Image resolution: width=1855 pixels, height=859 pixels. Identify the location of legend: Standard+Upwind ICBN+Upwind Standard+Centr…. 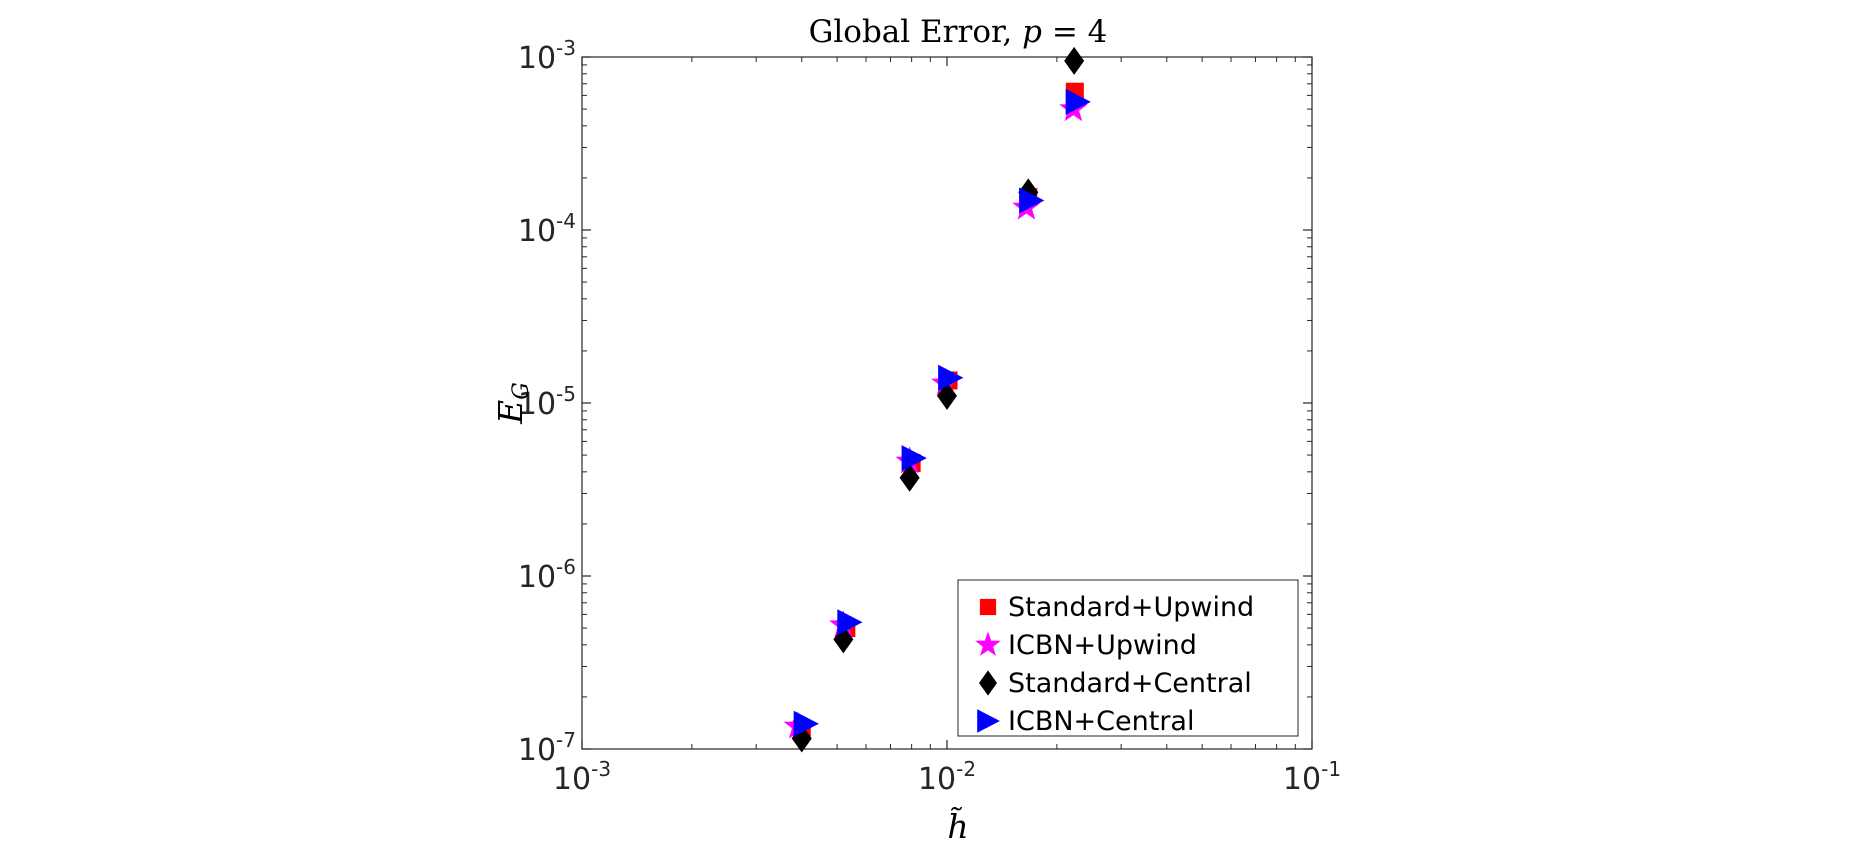
(1128, 658).